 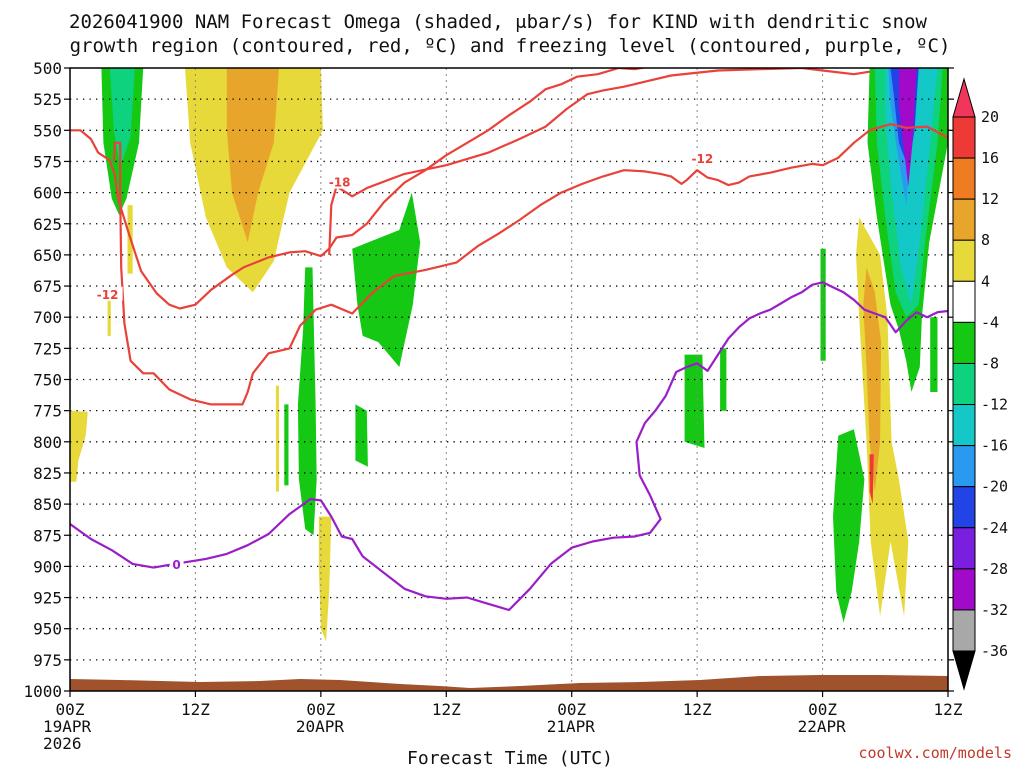 What do you see at coordinates (509, 683) in the screenshot?
I see `ground-surface` at bounding box center [509, 683].